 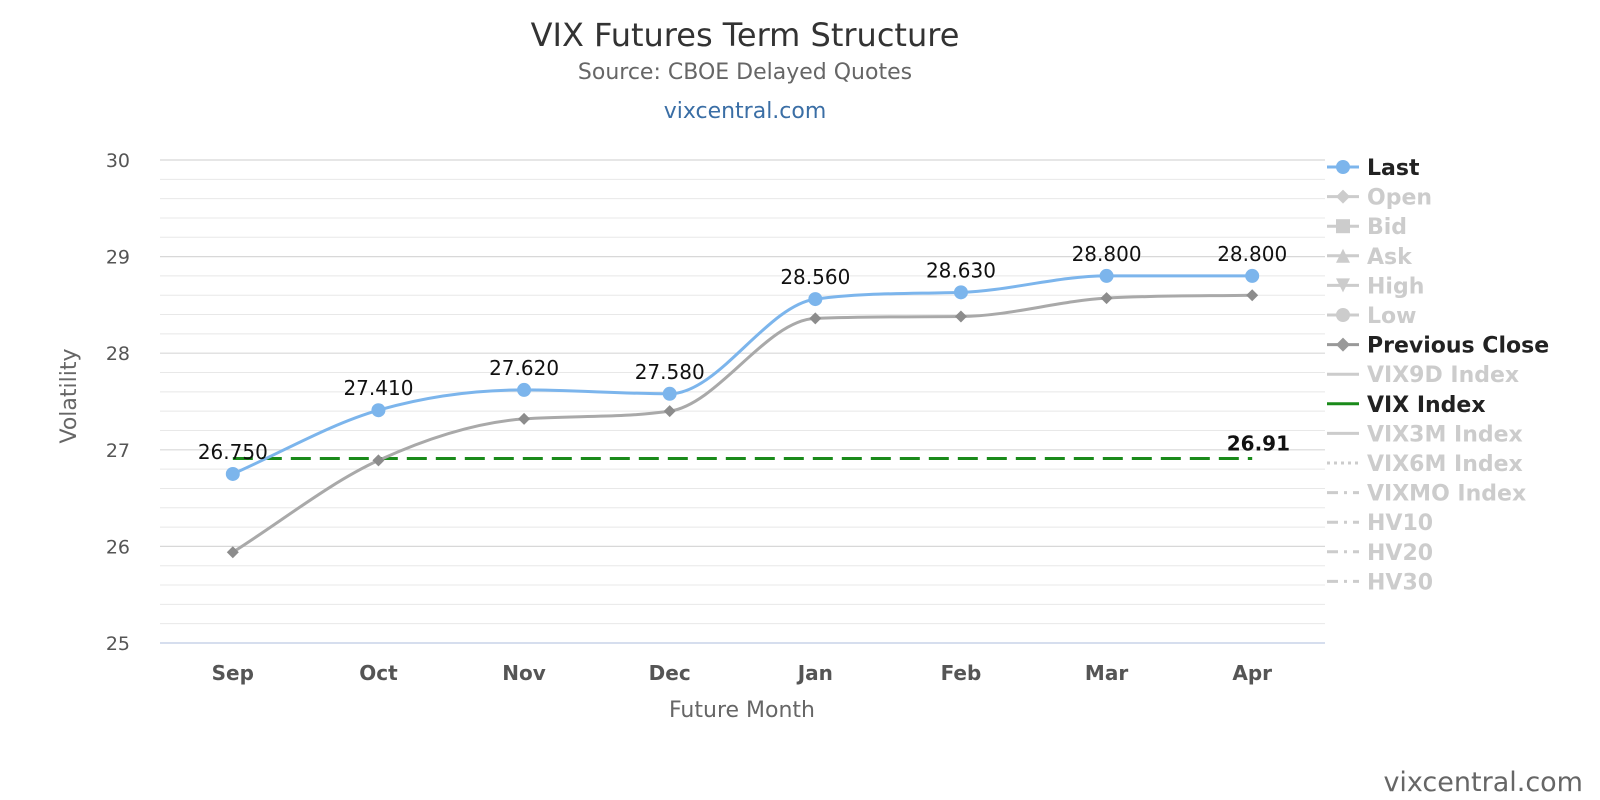 I want to click on legend-label: HV20, so click(x=1400, y=553).